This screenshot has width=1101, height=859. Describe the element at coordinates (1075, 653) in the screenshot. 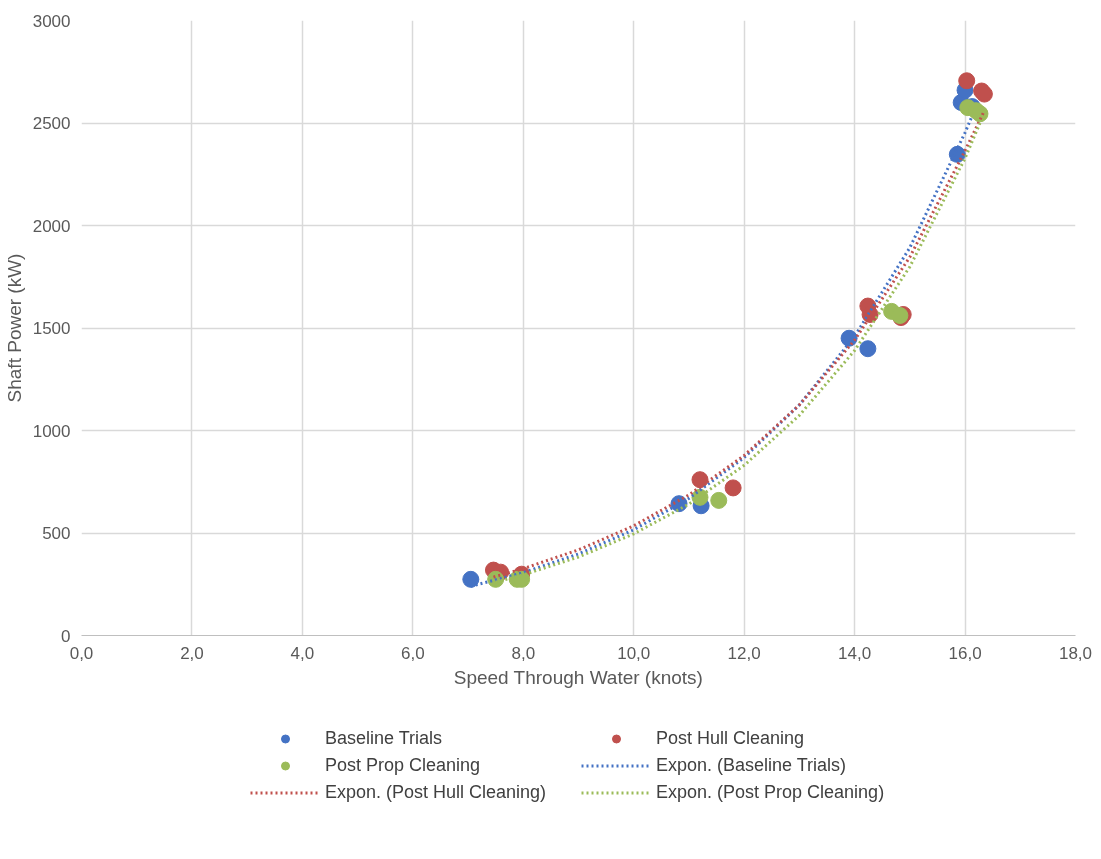

I see `x-tick-label: 18,0` at that location.